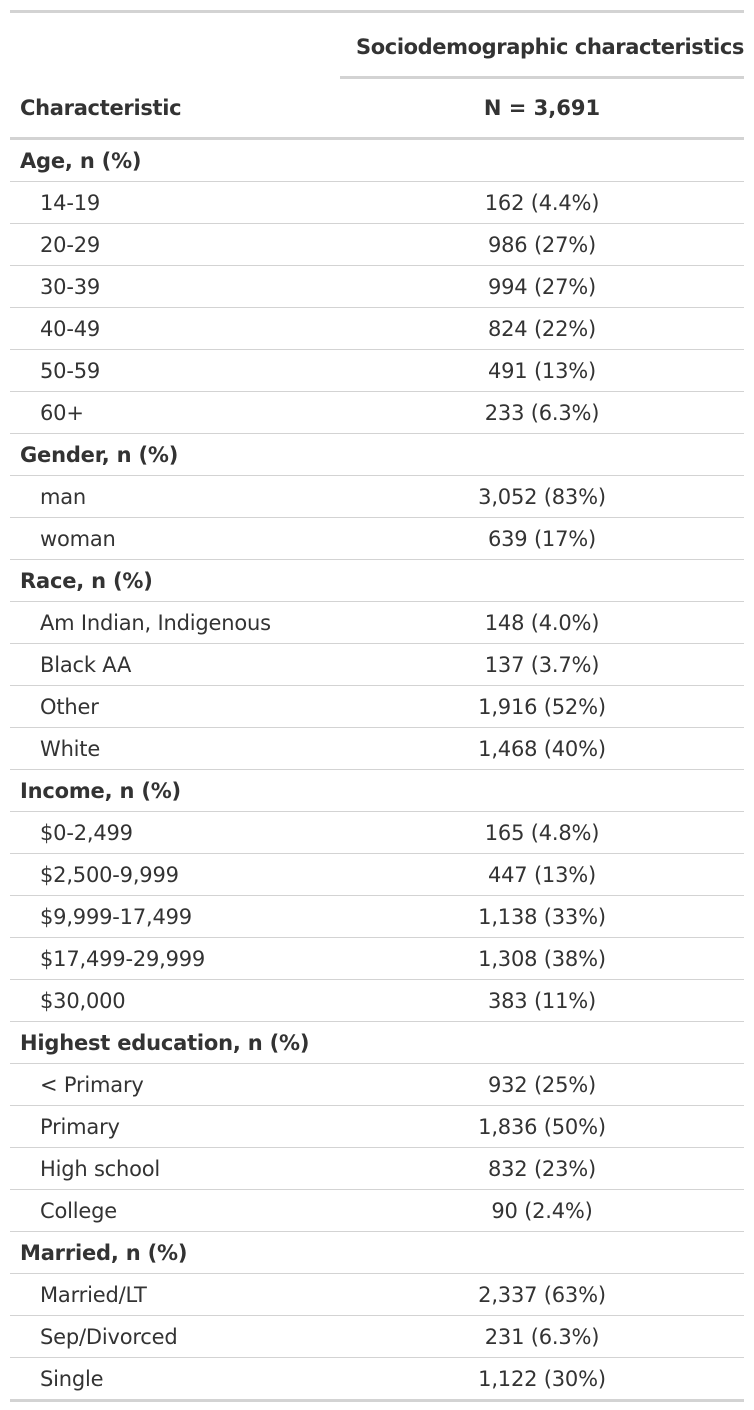  Describe the element at coordinates (377, 497) in the screenshot. I see `table-row: man 3,052 (83%)` at that location.